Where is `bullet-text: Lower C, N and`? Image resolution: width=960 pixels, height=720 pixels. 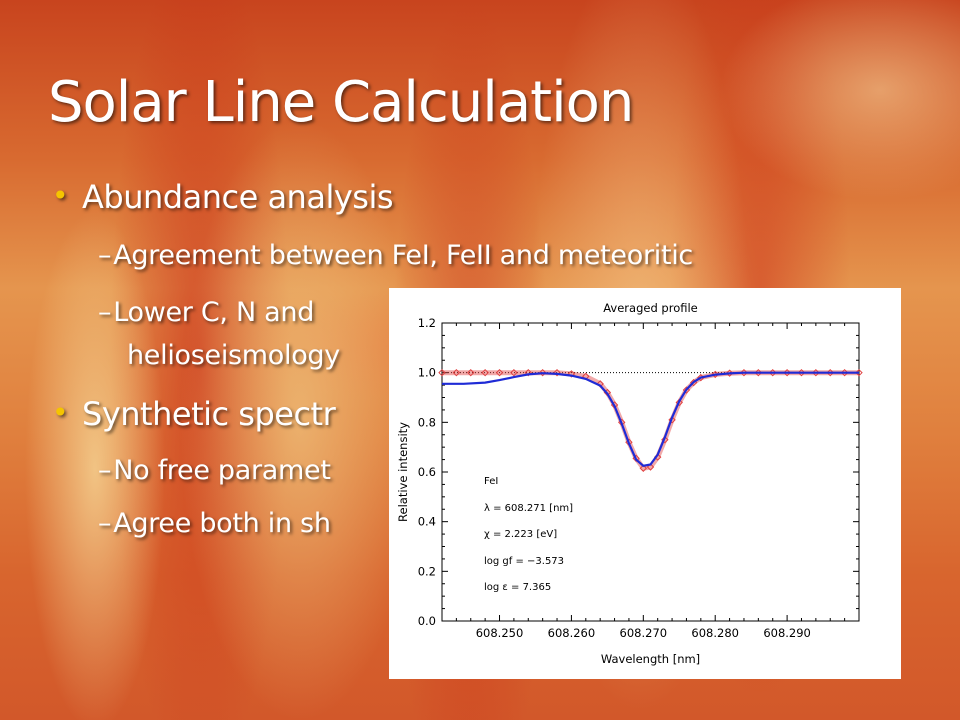
bullet-text: Lower C, N and is located at coordinates (214, 312).